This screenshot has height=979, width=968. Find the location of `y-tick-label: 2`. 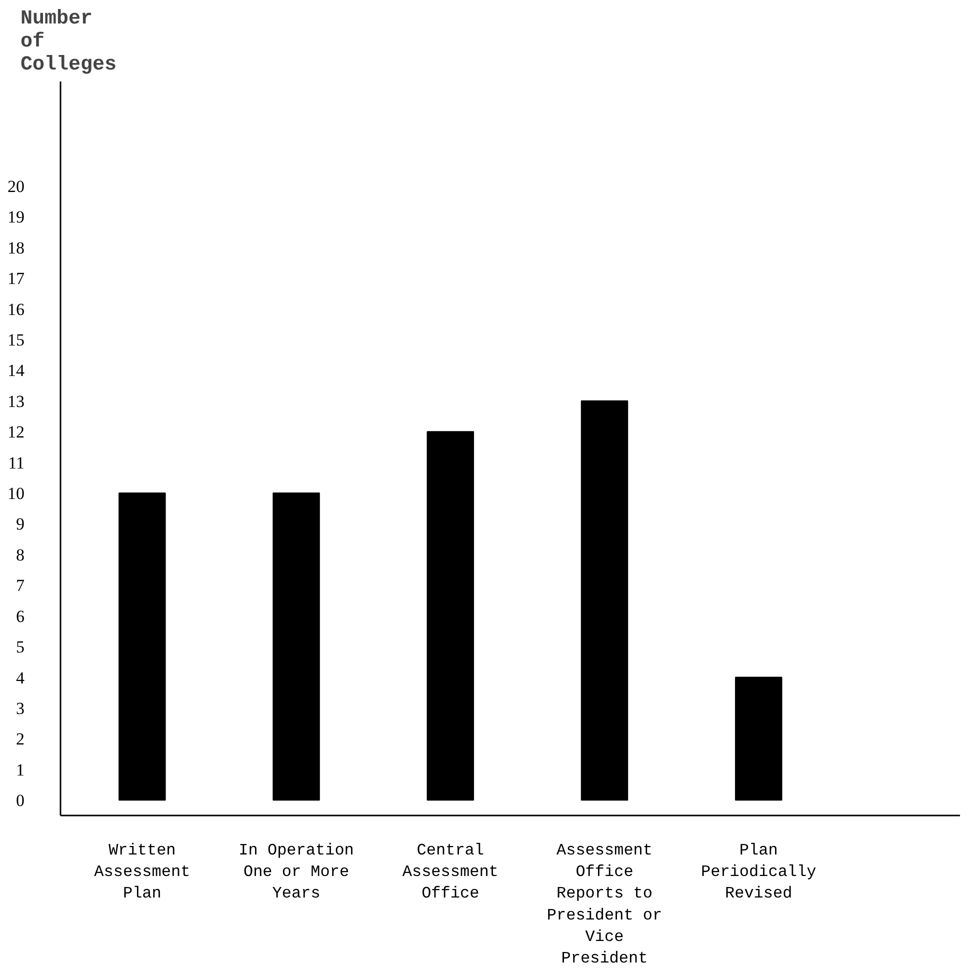

y-tick-label: 2 is located at coordinates (20, 739).